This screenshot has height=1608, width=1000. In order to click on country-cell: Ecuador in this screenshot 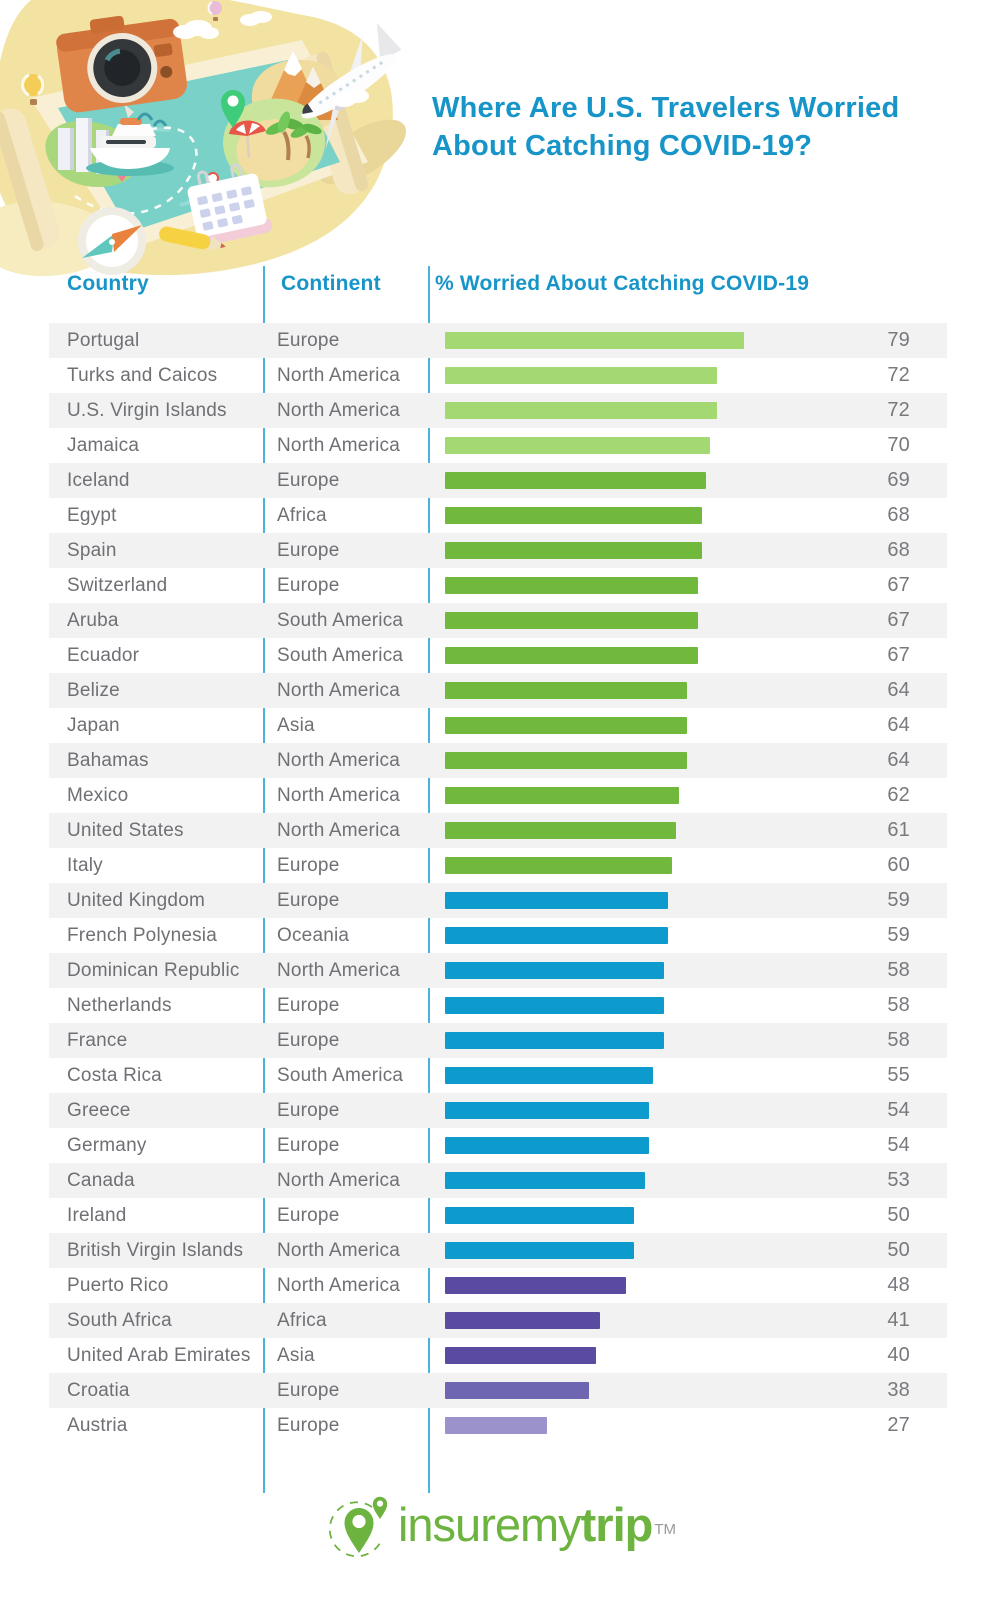, I will do `click(103, 655)`.